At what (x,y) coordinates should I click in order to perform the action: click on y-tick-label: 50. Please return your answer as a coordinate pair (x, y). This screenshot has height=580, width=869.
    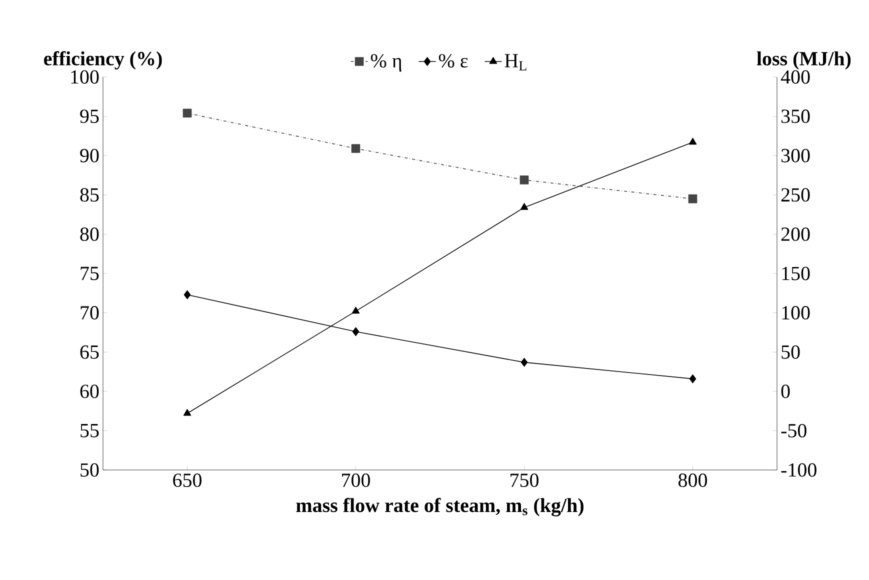
    Looking at the image, I should click on (89, 470).